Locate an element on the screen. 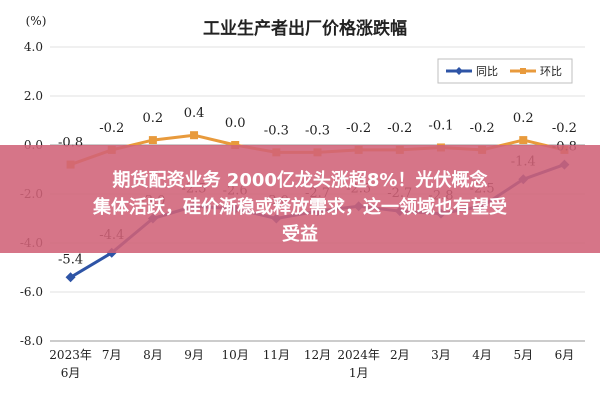 The height and width of the screenshot is (400, 600). y-tick-label: -8.0 is located at coordinates (31, 341).